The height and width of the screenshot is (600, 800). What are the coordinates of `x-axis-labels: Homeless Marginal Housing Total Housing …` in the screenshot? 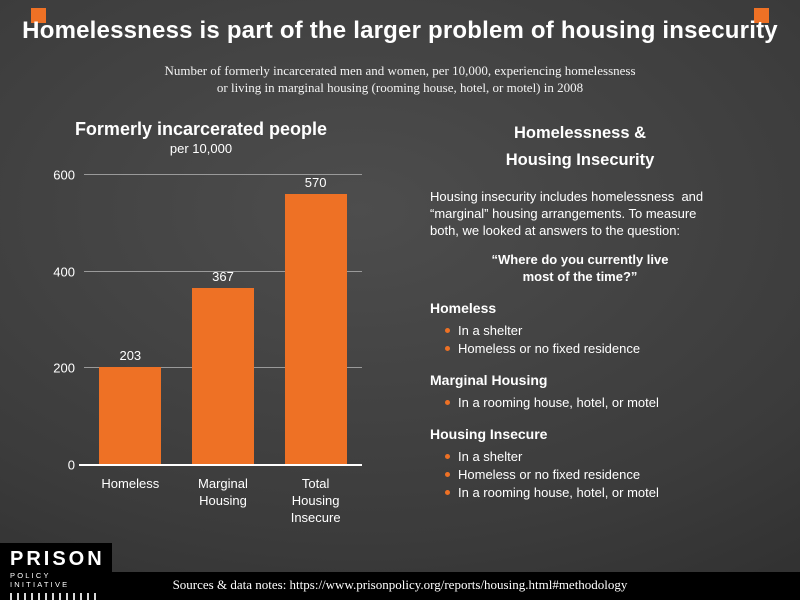 It's located at (223, 500).